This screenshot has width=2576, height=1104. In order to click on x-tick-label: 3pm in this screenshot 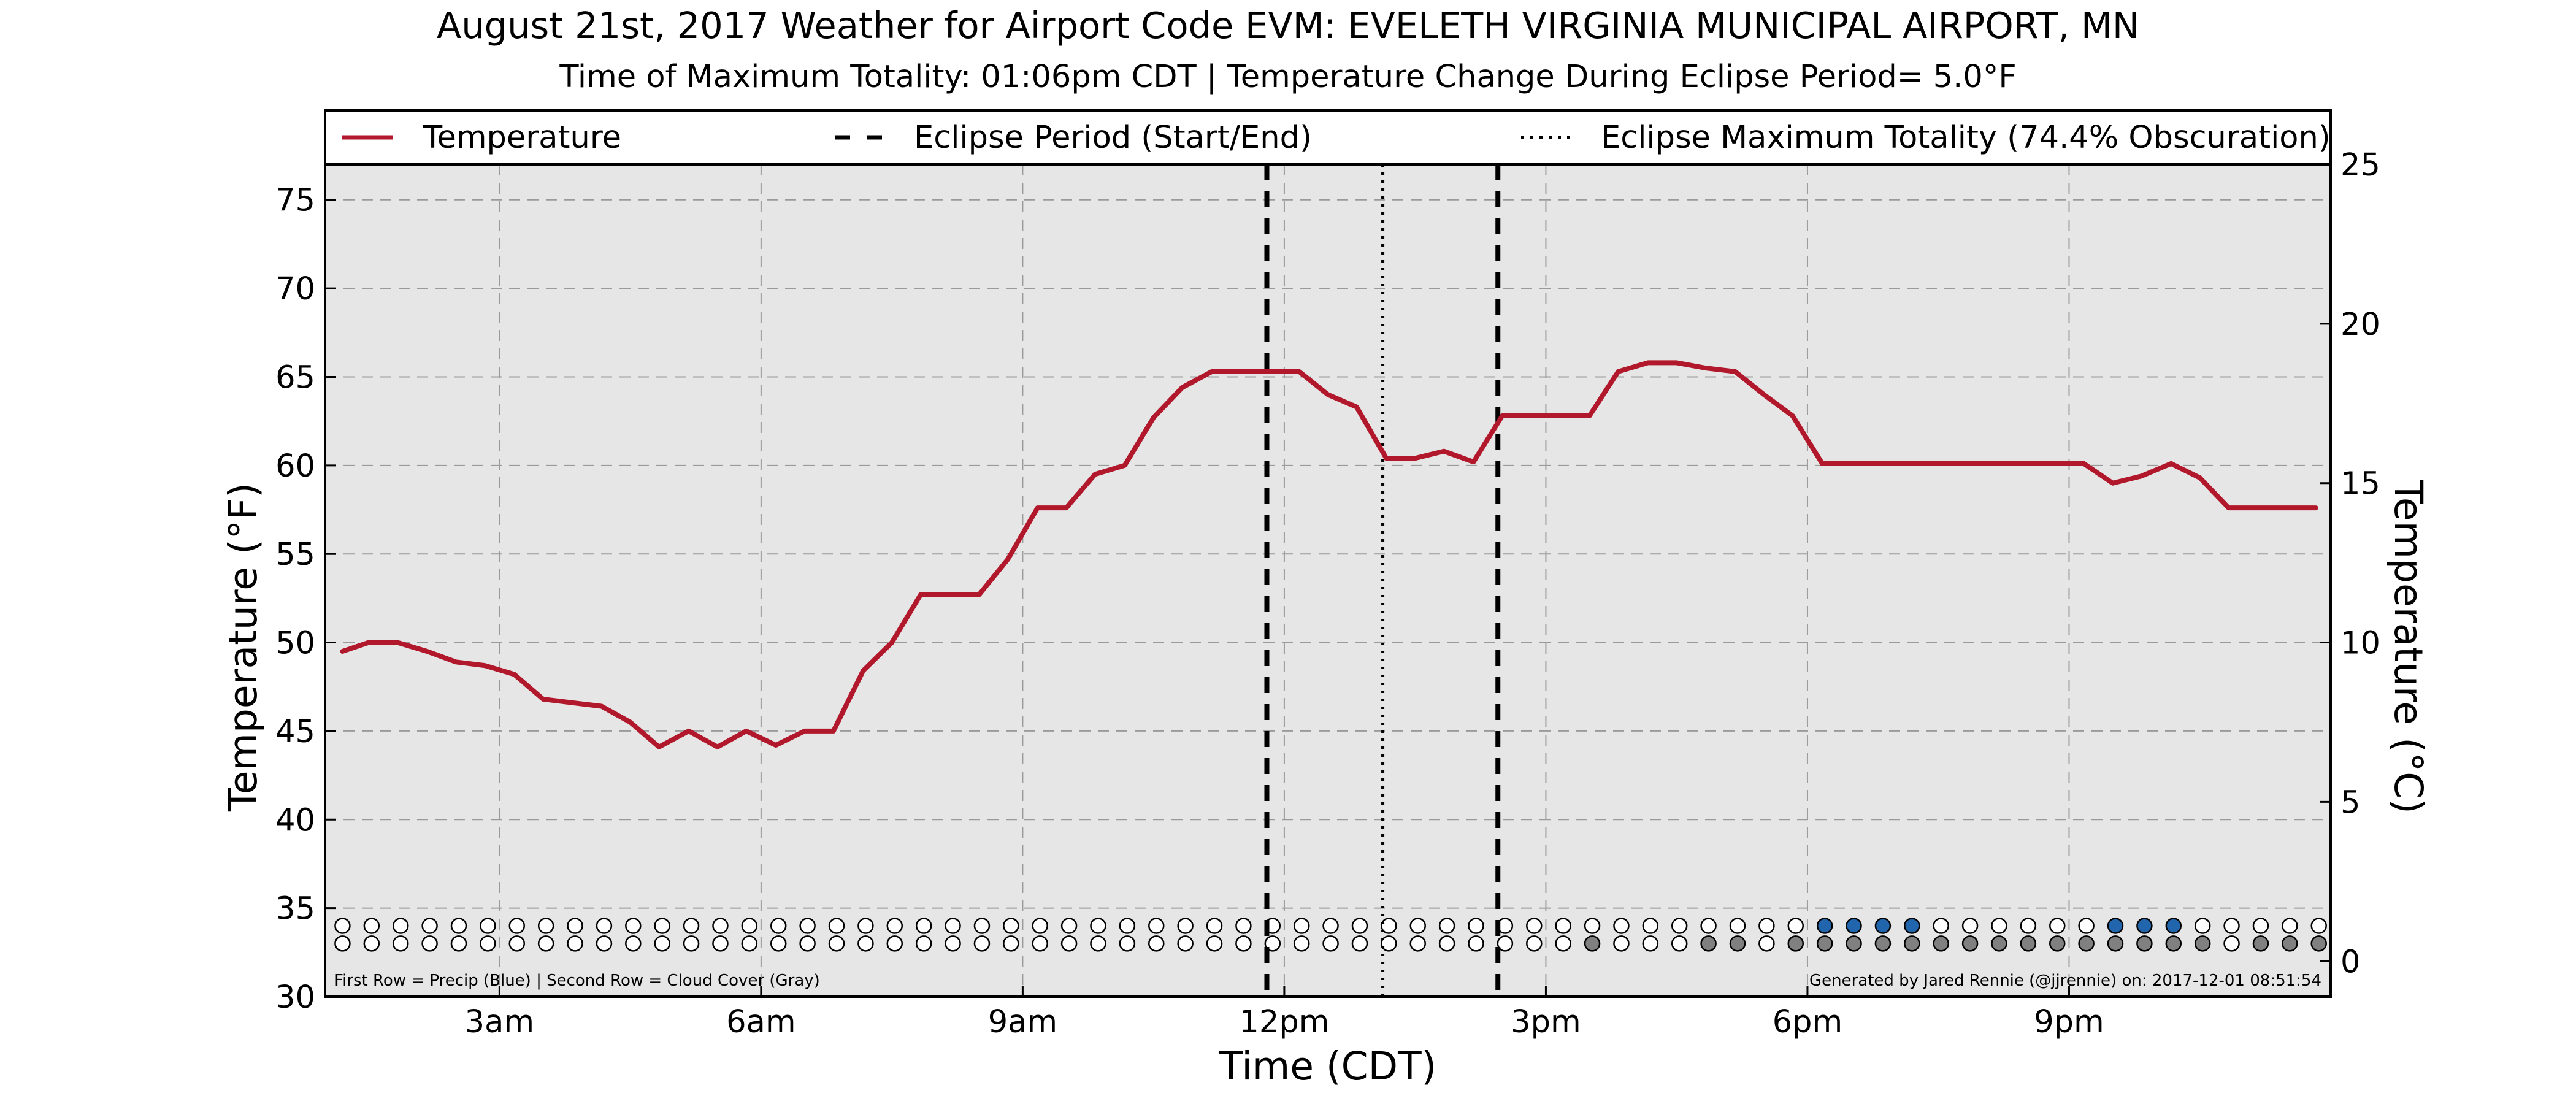, I will do `click(1546, 1022)`.